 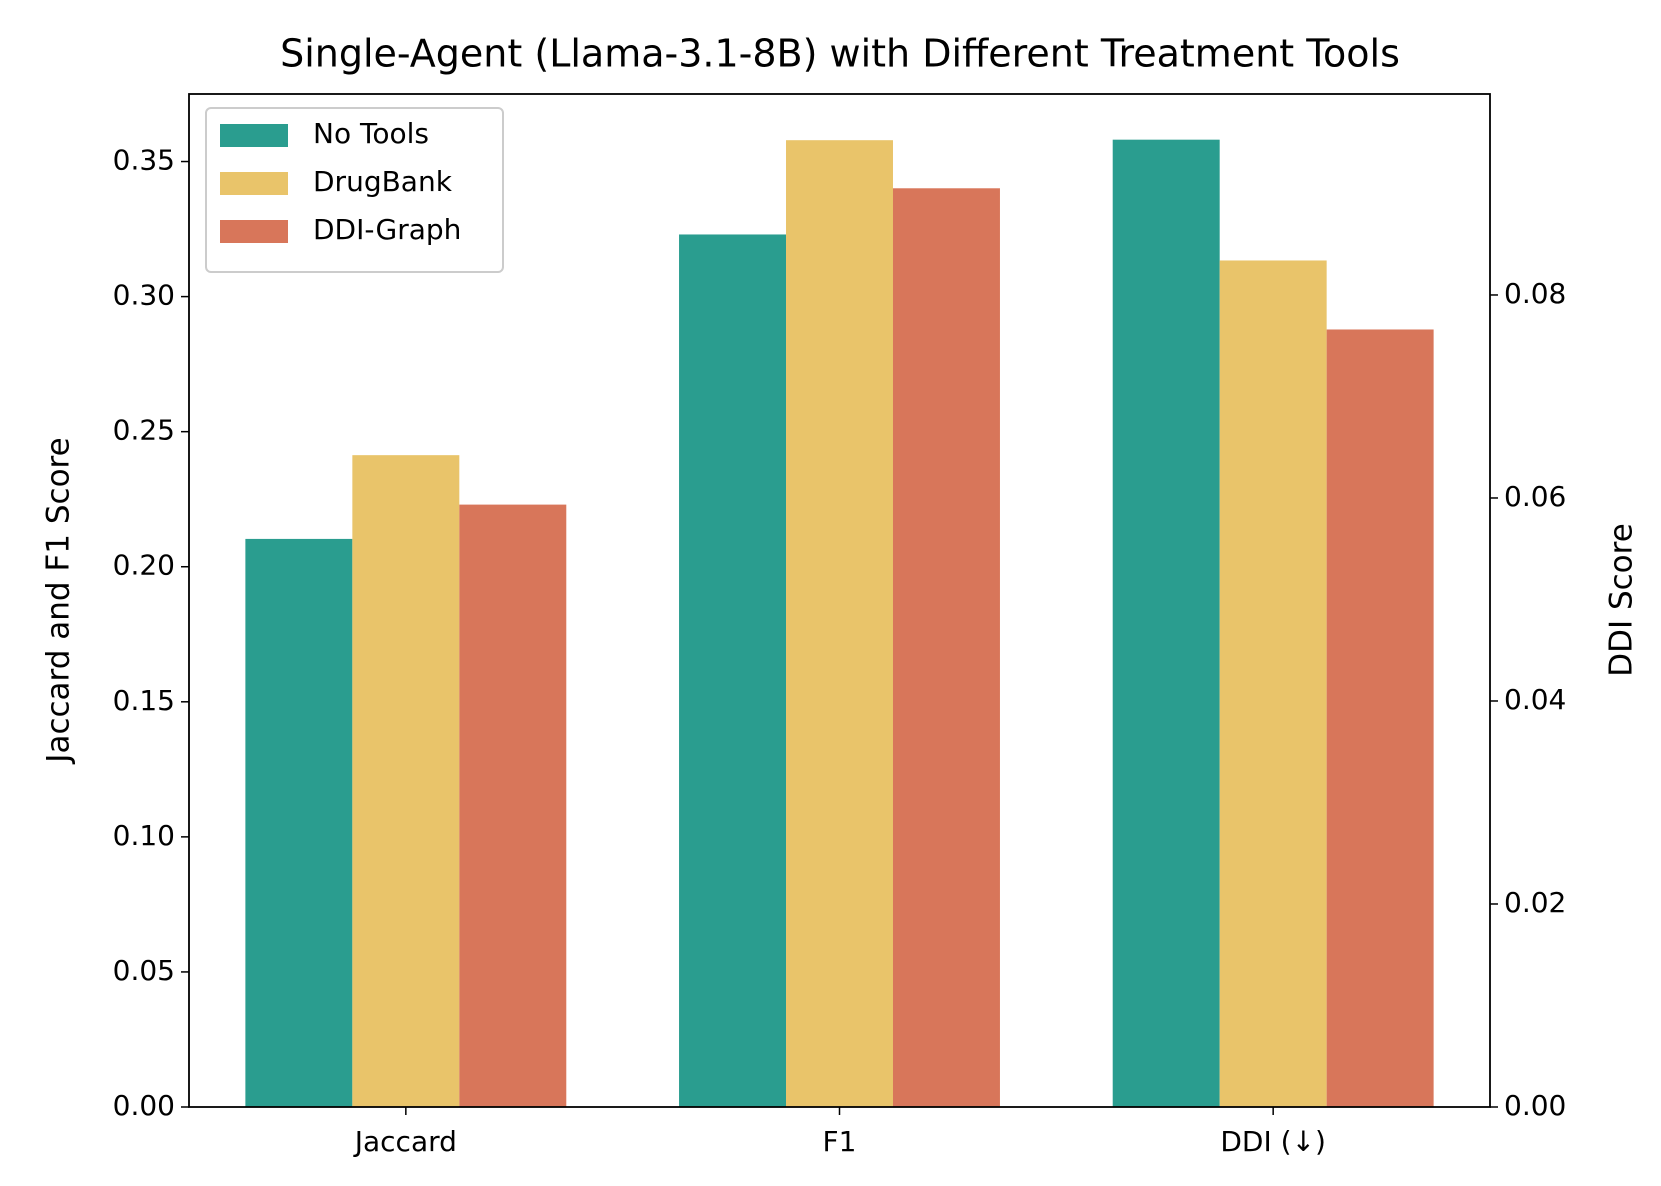 I want to click on x-tick-label: DDI (↓), so click(x=1273, y=1141).